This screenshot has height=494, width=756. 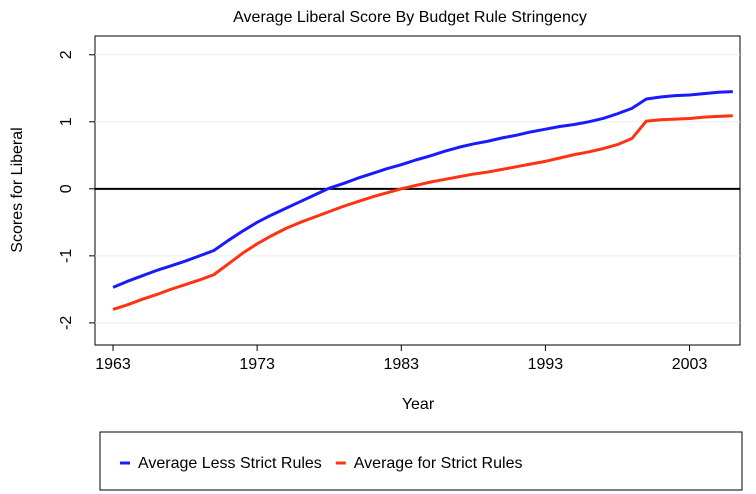 I want to click on x-tick-label: 1973, so click(x=257, y=364).